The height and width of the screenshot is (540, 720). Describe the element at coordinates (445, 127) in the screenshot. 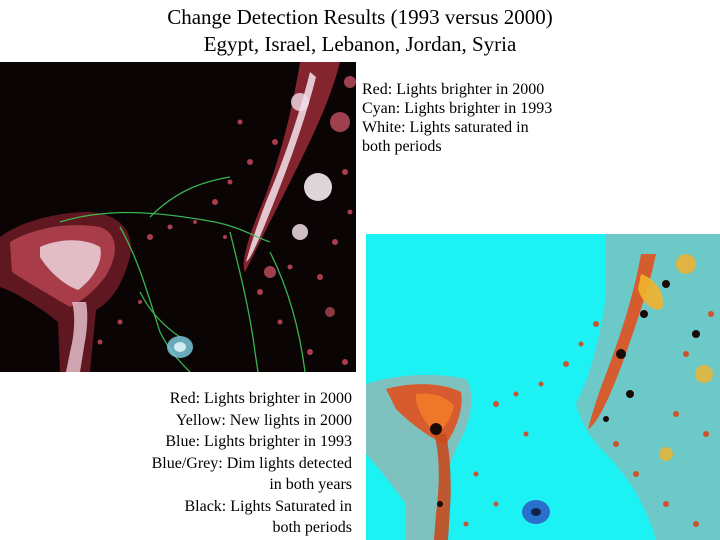

I see `composite-legend-line: White: Lights saturated in` at that location.